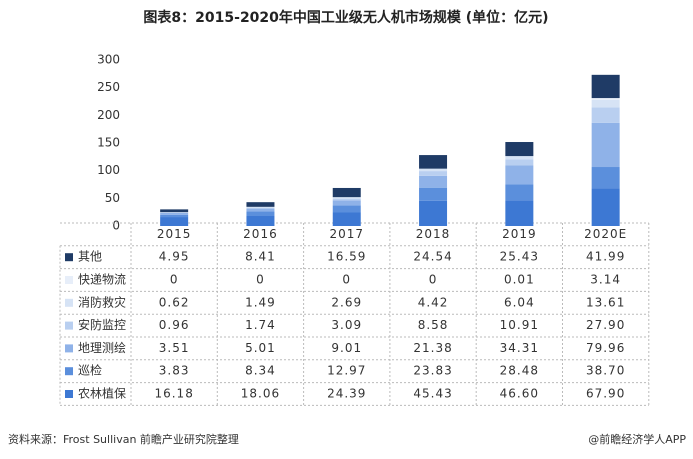 This screenshot has width=693, height=459. What do you see at coordinates (123, 439) in the screenshot?
I see `source: 资料来源：Frost Sullivan 前瞻产业研究院整理` at bounding box center [123, 439].